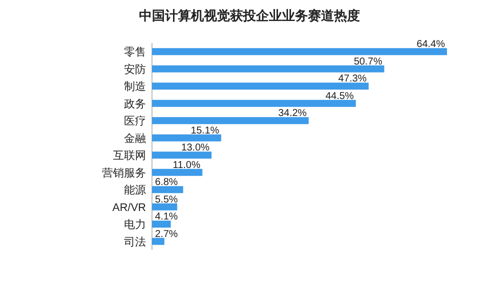 The image size is (499, 283). What do you see at coordinates (135, 241) in the screenshot?
I see `y-tick-label: 司法` at bounding box center [135, 241].